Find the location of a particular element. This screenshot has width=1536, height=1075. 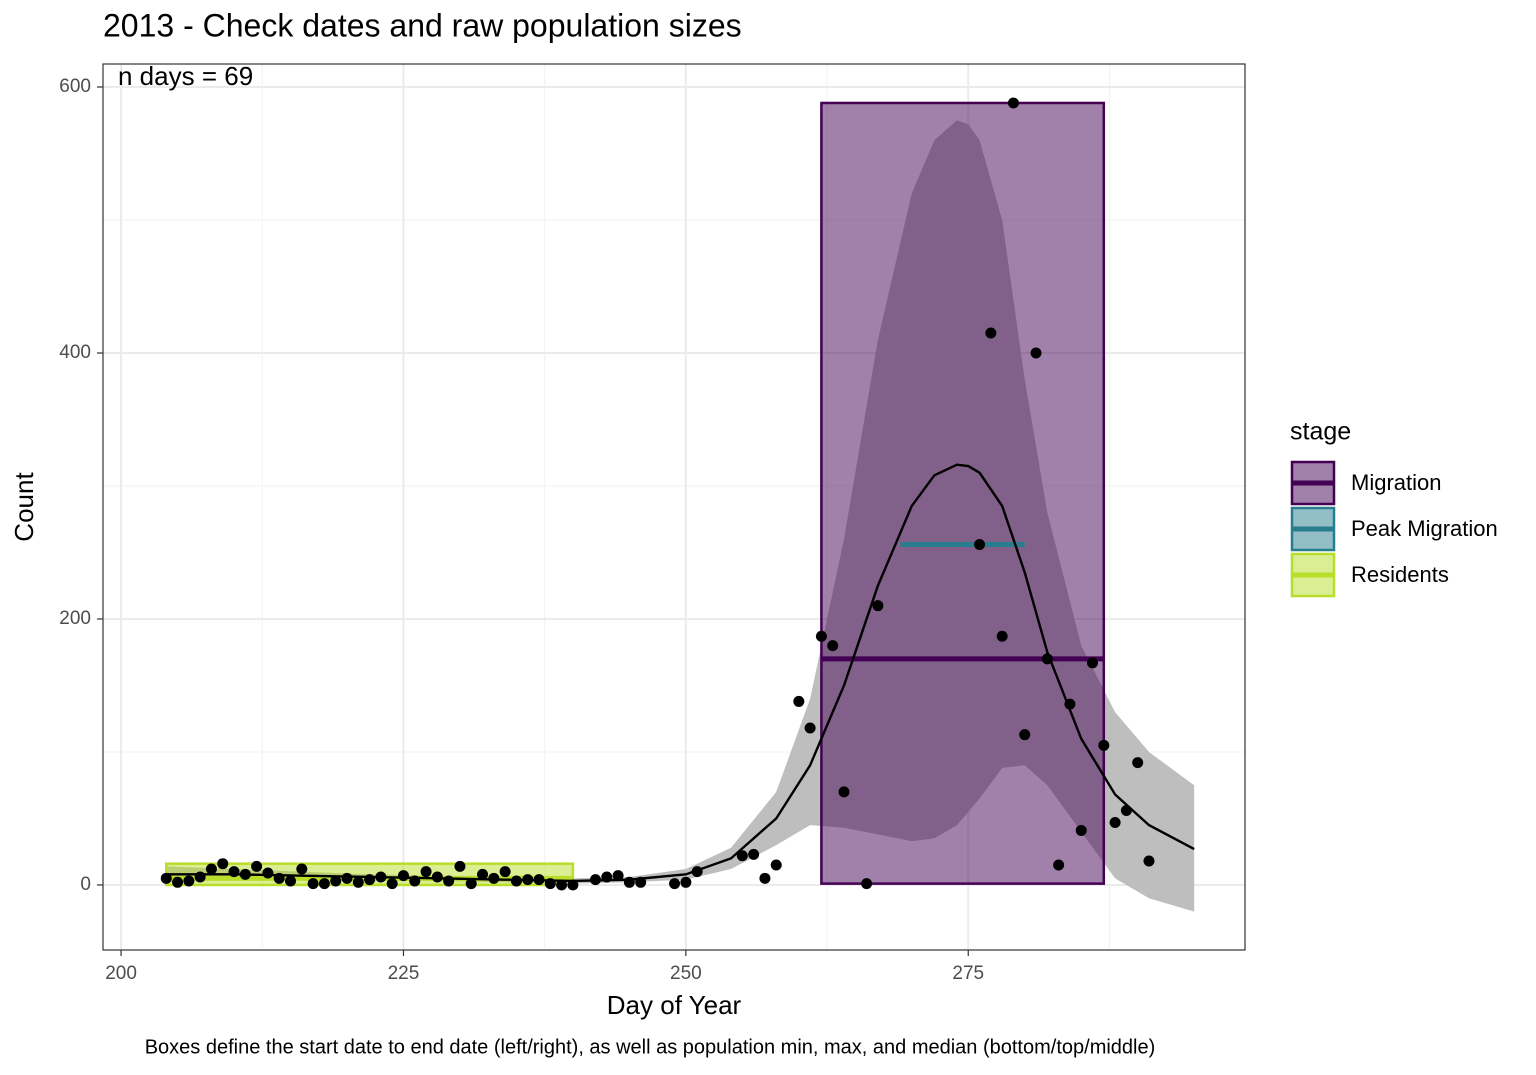

legend-label: Residents is located at coordinates (1400, 574).